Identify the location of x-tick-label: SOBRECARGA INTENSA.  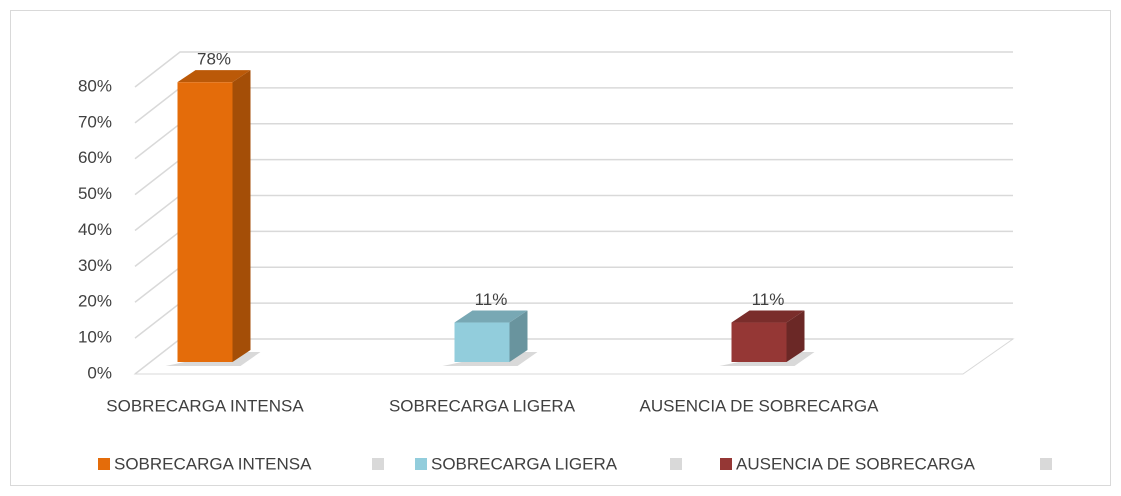
(205, 405).